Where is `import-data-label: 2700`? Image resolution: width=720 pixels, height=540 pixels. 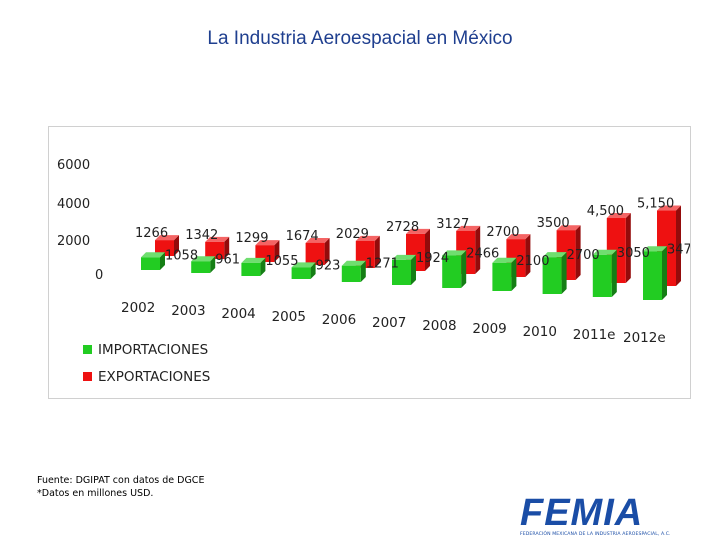 import-data-label: 2700 is located at coordinates (583, 255).